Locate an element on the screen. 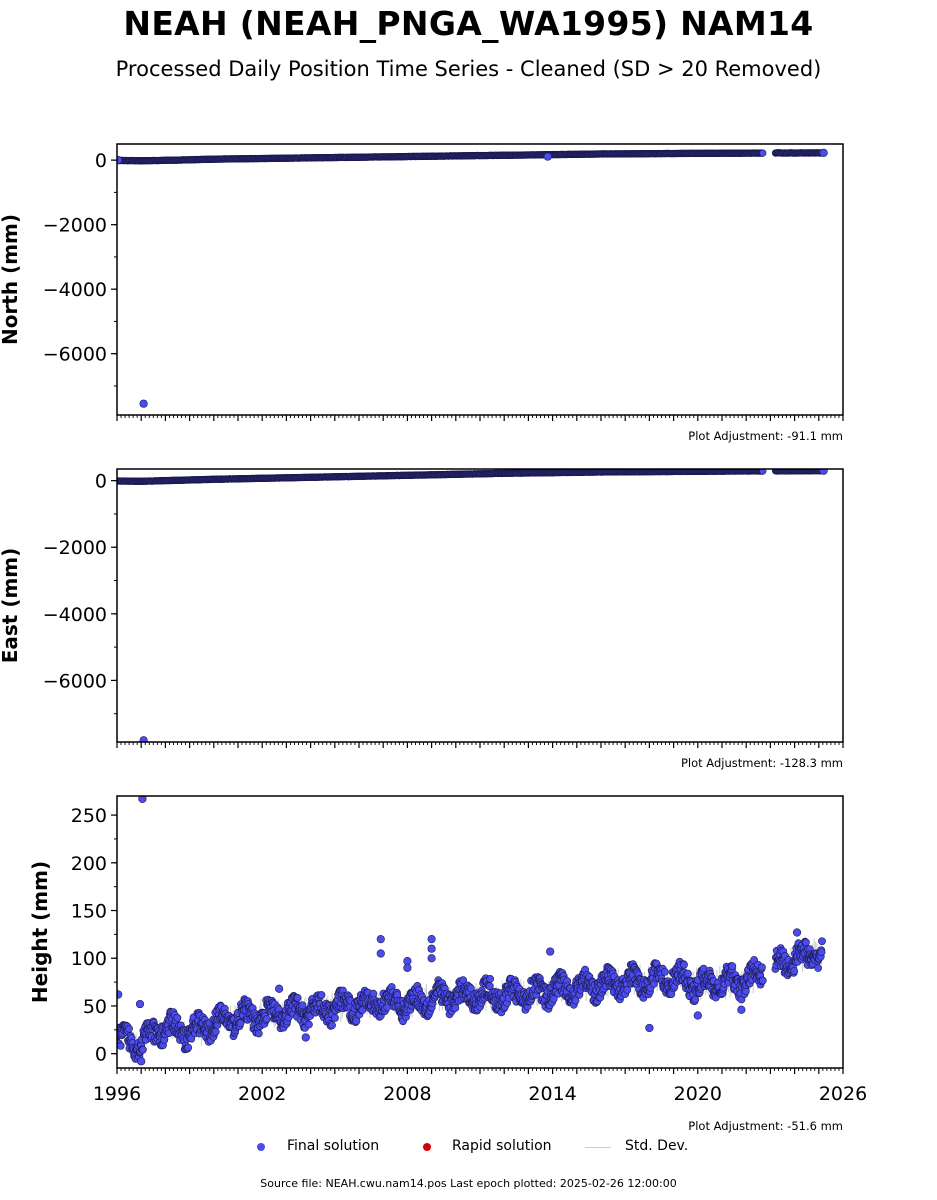  y-axis-label: Height (mm) is located at coordinates (40, 932).